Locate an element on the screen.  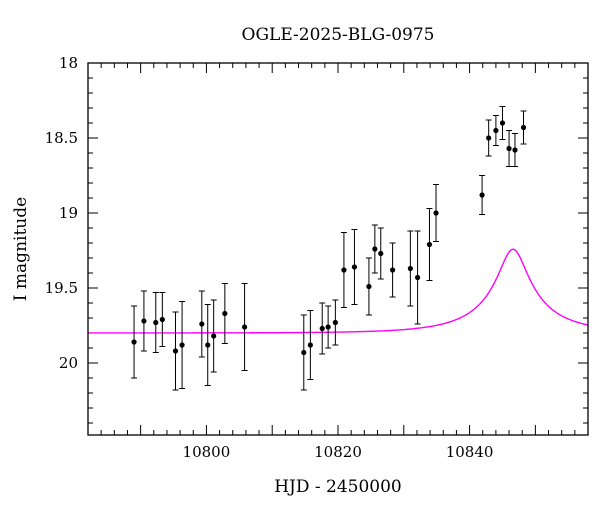
x-axis-label: HJD - 2450000 is located at coordinates (338, 487).